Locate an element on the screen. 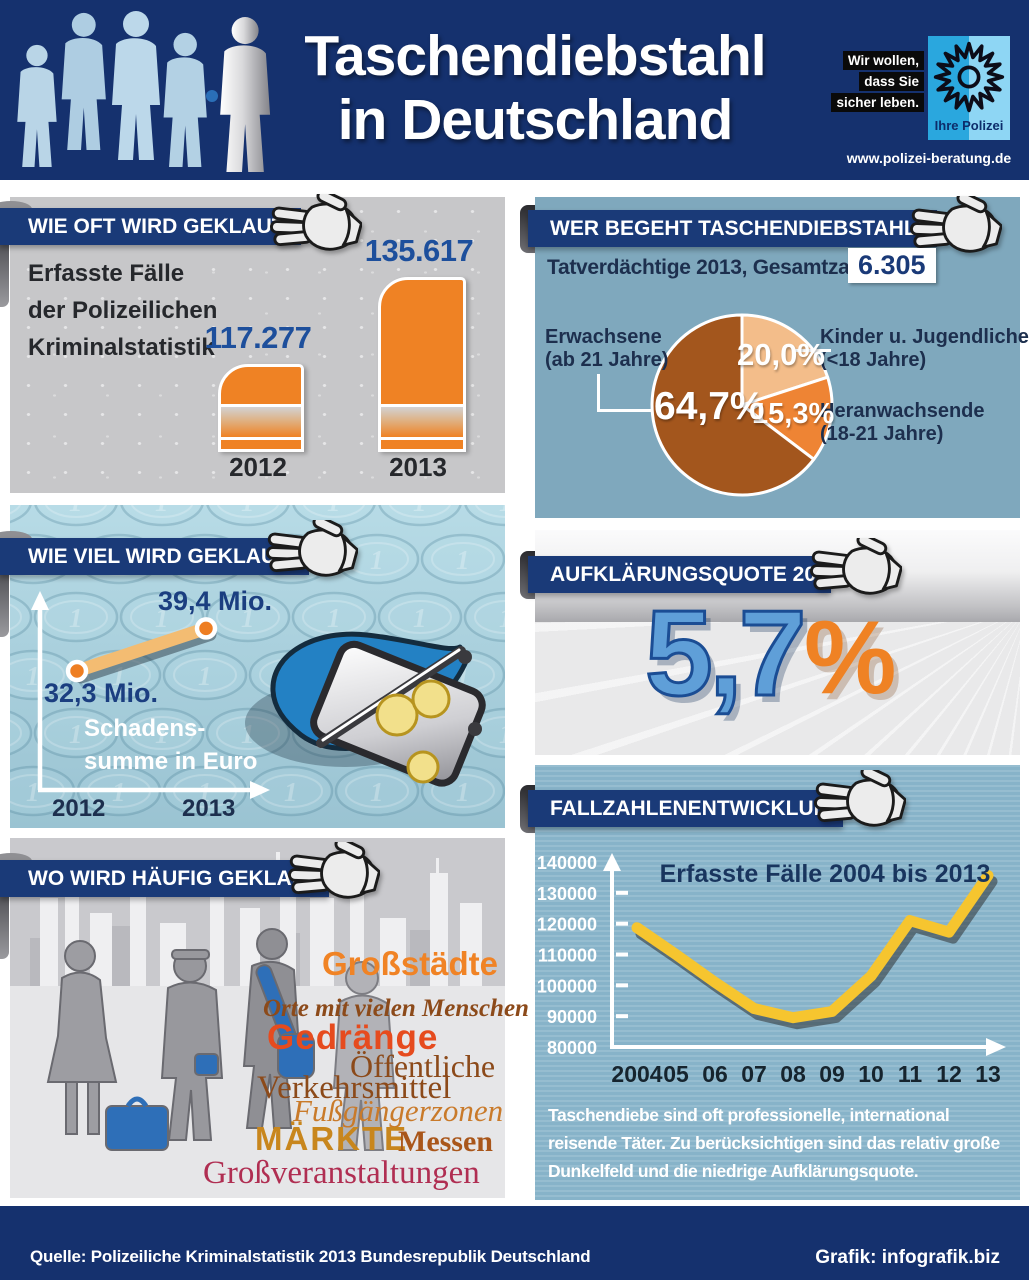  y-tick-label: 110000 is located at coordinates (567, 956).